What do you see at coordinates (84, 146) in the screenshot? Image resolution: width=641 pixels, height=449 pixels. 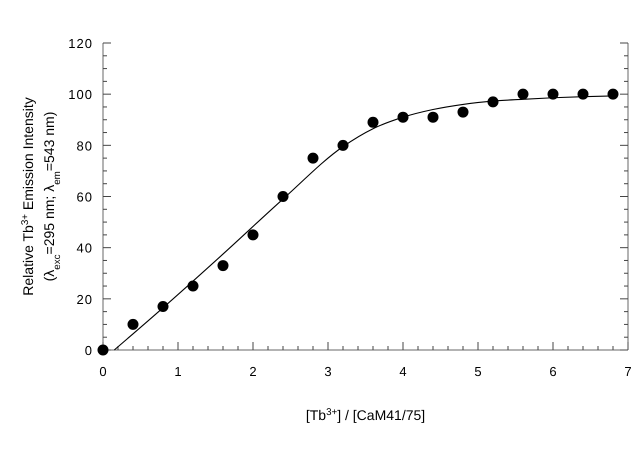 I see `y-tick-label: 80` at bounding box center [84, 146].